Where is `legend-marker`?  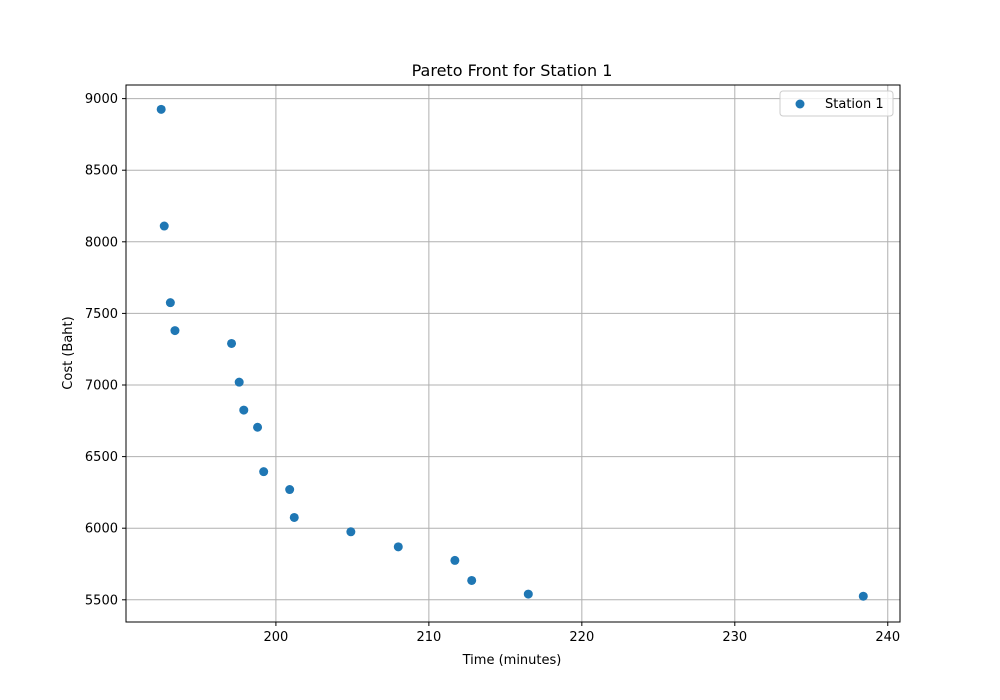
legend-marker is located at coordinates (800, 104).